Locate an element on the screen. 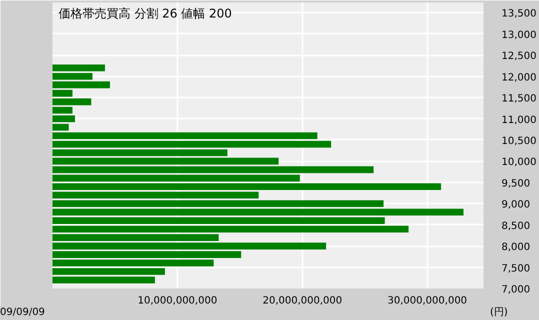 This screenshot has height=320, width=539. y-axis-title: (円) is located at coordinates (499, 313).